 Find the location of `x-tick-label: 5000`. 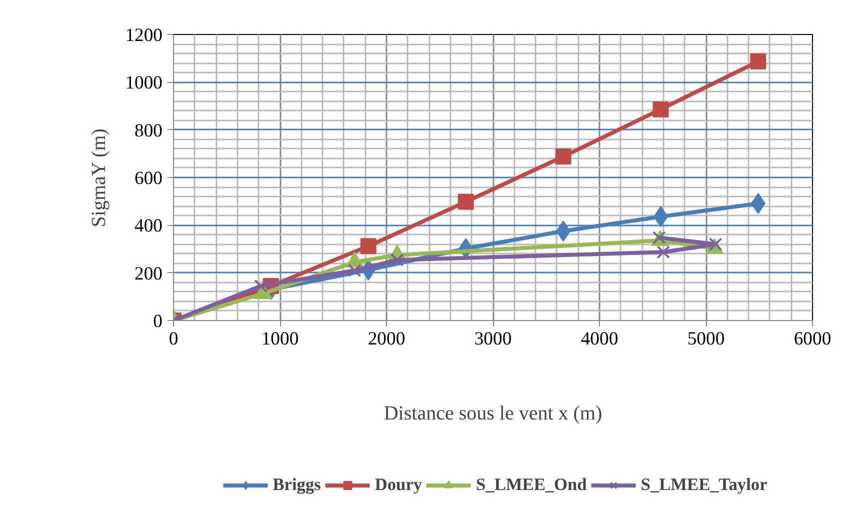

x-tick-label: 5000 is located at coordinates (706, 339).